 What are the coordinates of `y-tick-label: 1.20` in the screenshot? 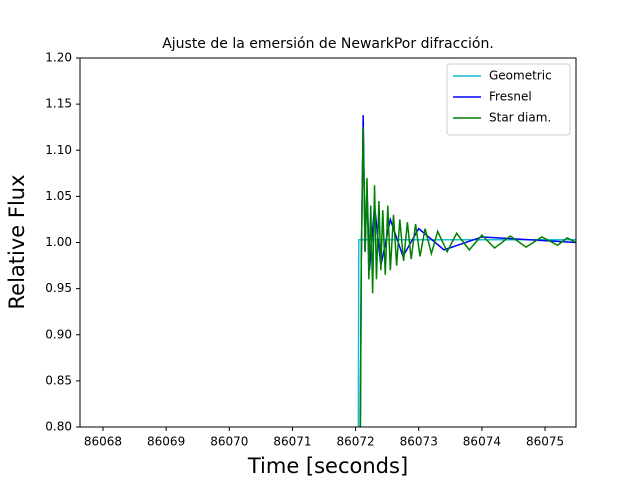 It's located at (58, 58).